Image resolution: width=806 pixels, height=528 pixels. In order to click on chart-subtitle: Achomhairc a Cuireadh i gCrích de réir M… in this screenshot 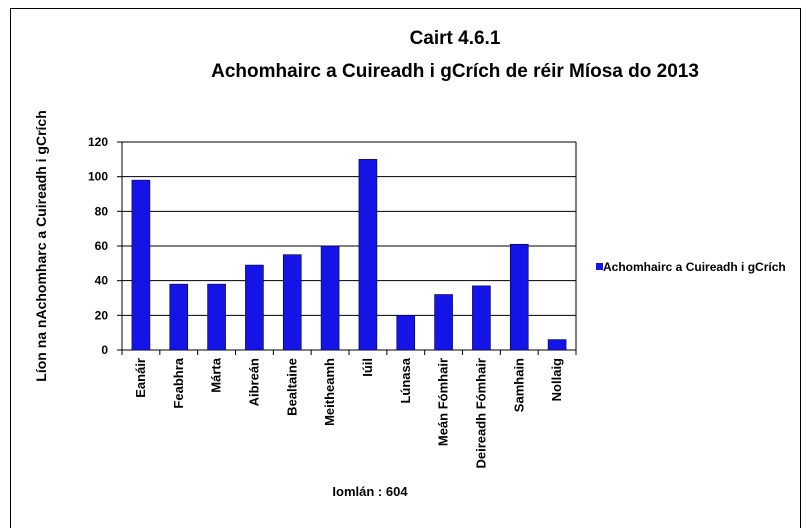, I will do `click(455, 71)`.